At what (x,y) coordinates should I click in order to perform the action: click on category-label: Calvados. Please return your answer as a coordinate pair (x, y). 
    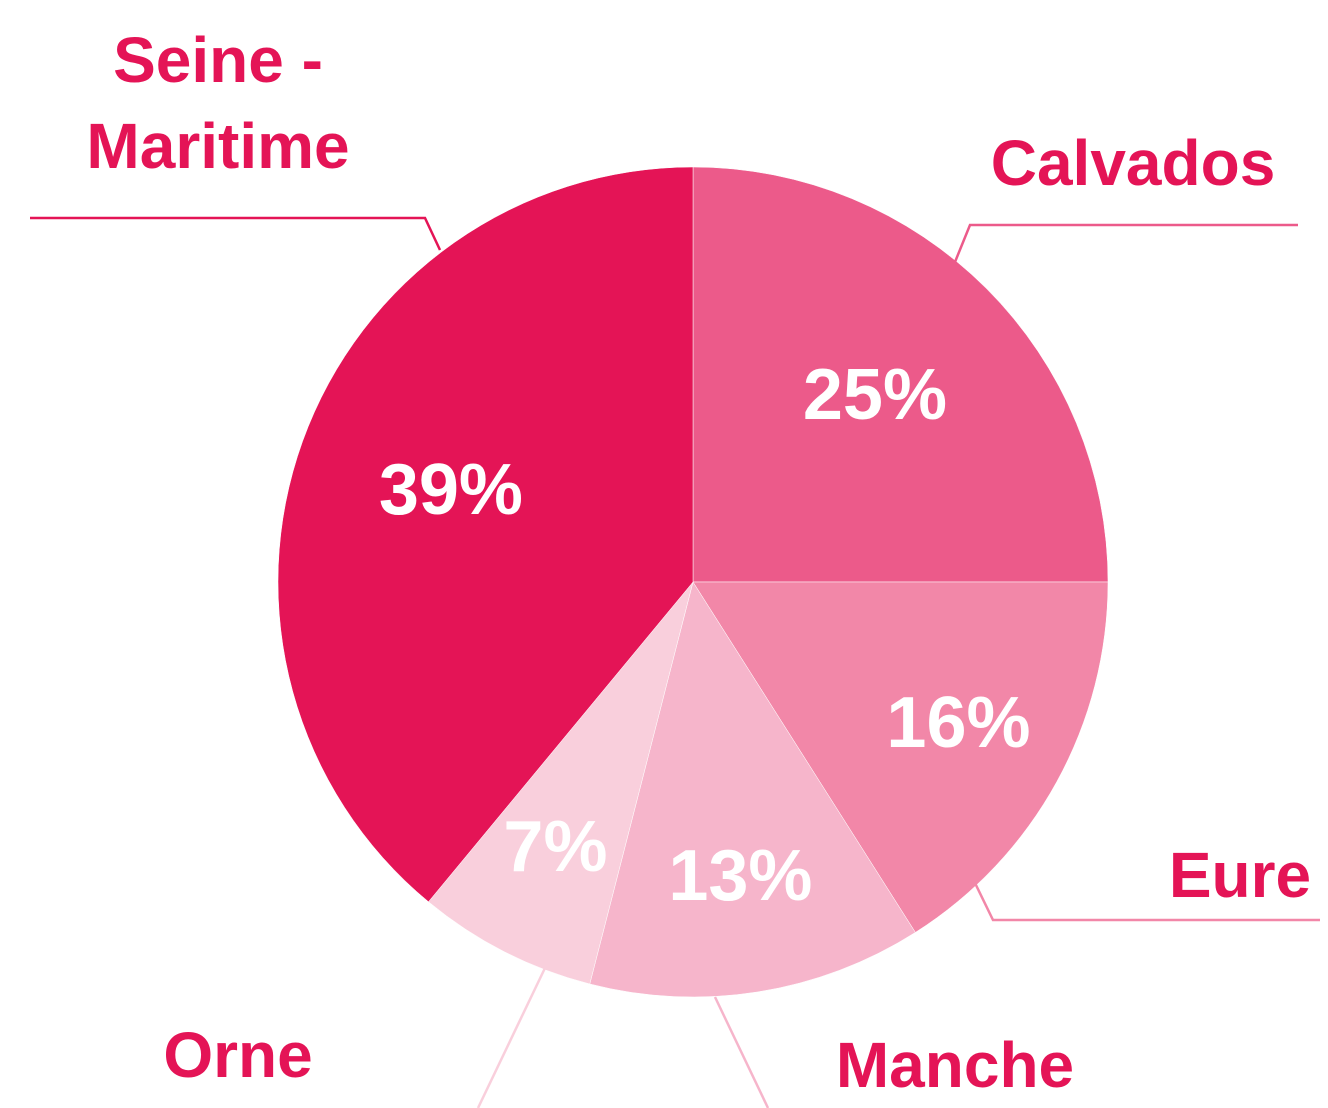
    Looking at the image, I should click on (1133, 163).